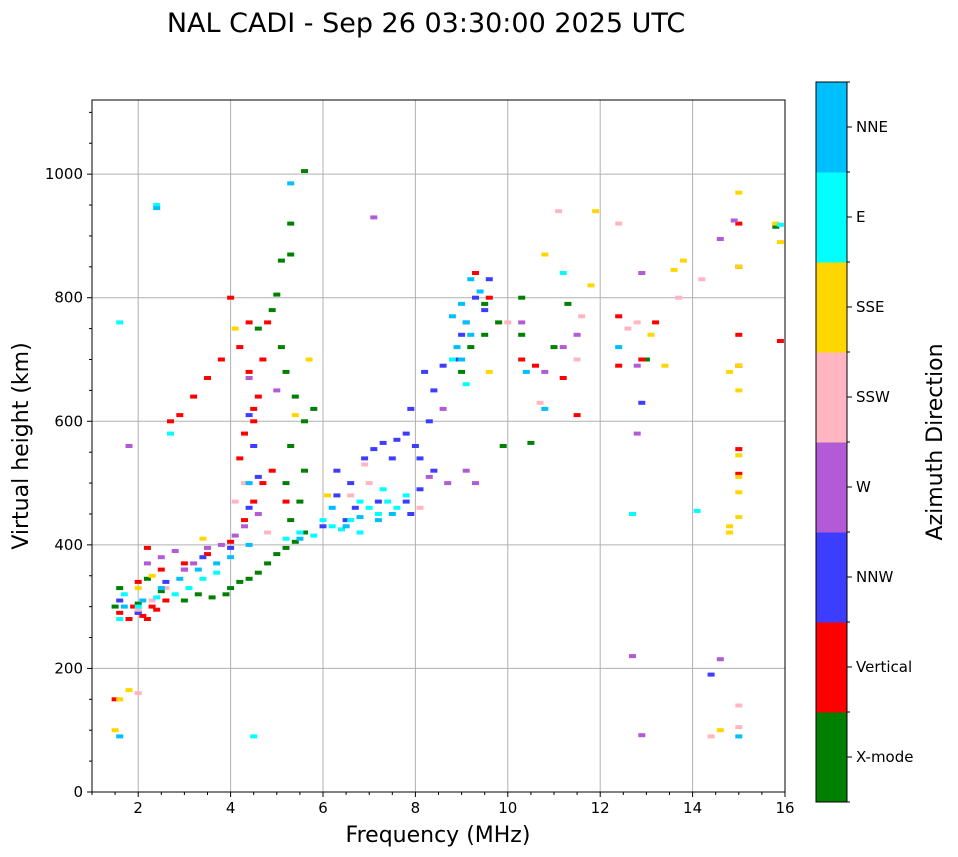  Describe the element at coordinates (64, 174) in the screenshot. I see `y-tick-label: 1000` at that location.